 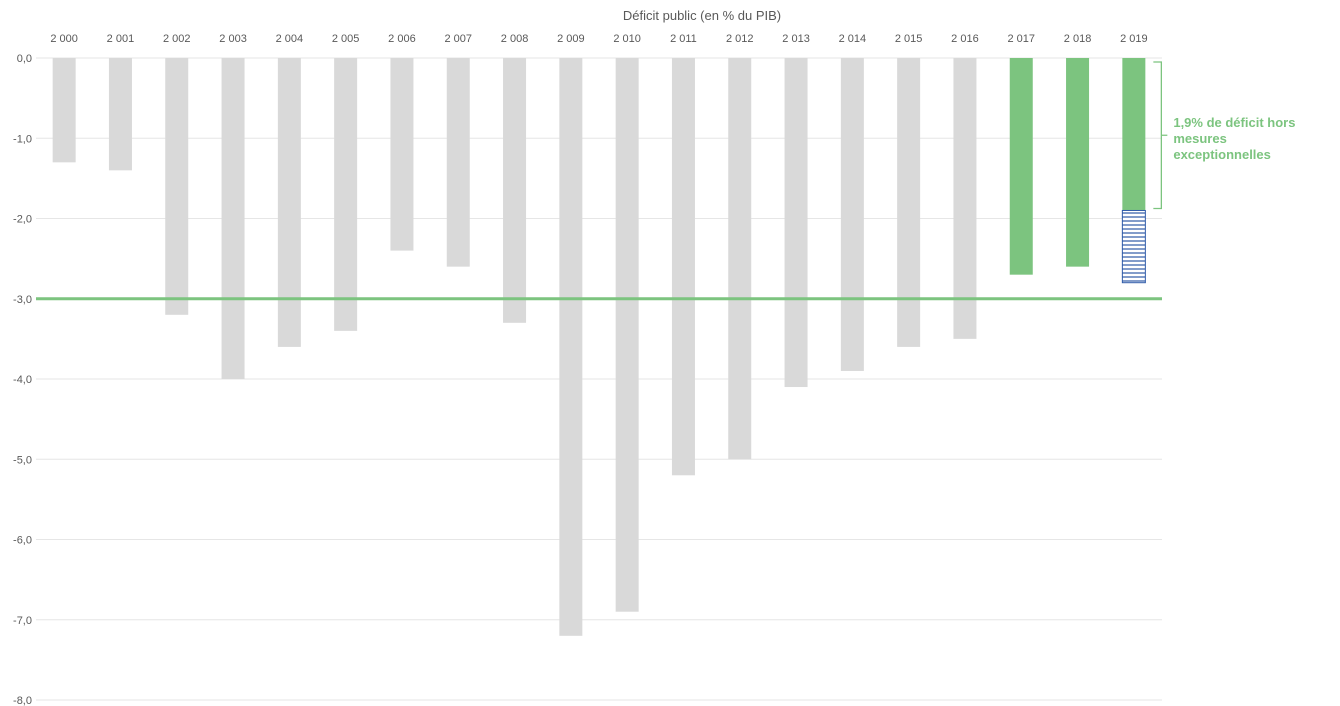 What do you see at coordinates (24, 59) in the screenshot?
I see `y-tick-label: 0,0` at bounding box center [24, 59].